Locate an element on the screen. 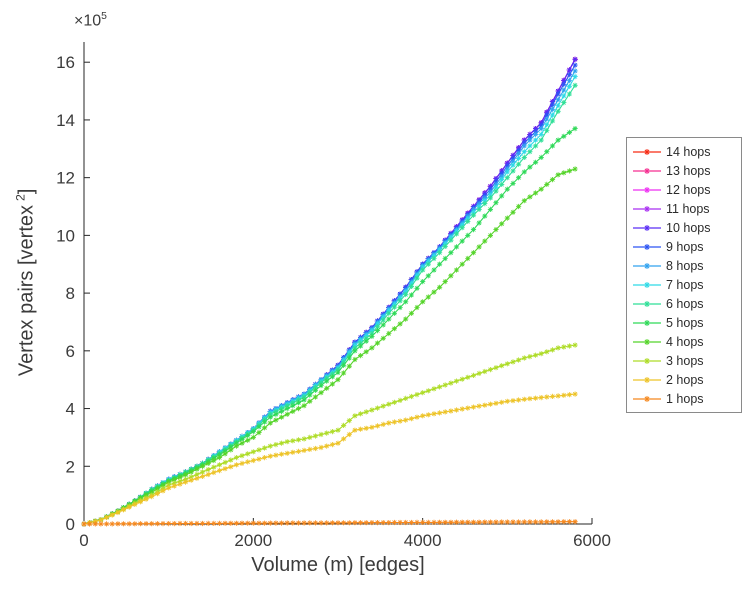  legend-item: 12 hops is located at coordinates (684, 189).